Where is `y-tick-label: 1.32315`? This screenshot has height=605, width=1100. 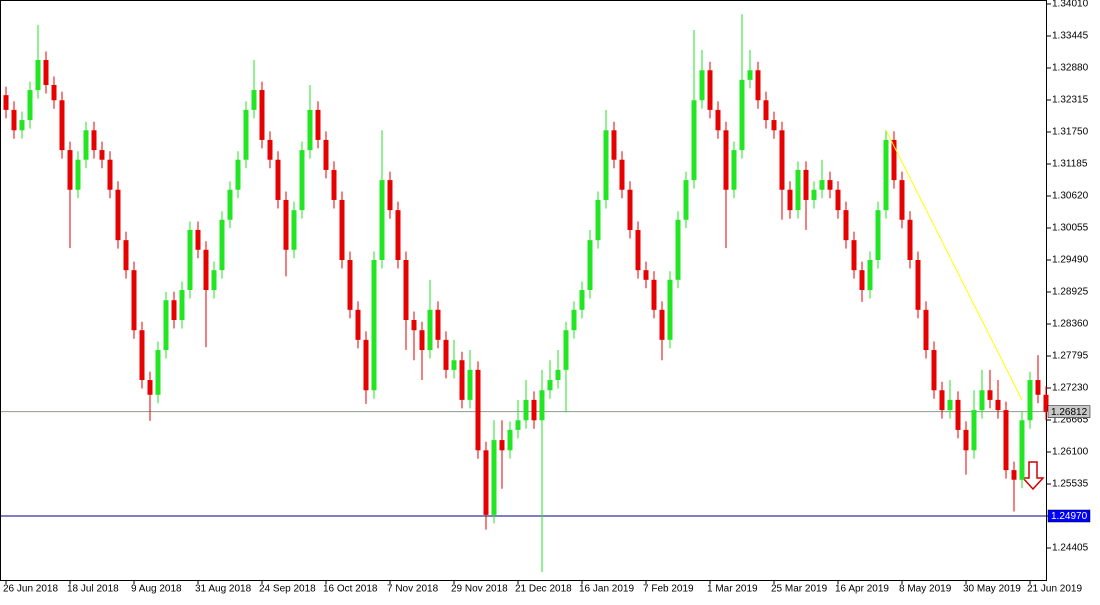
y-tick-label: 1.32315 is located at coordinates (1070, 100).